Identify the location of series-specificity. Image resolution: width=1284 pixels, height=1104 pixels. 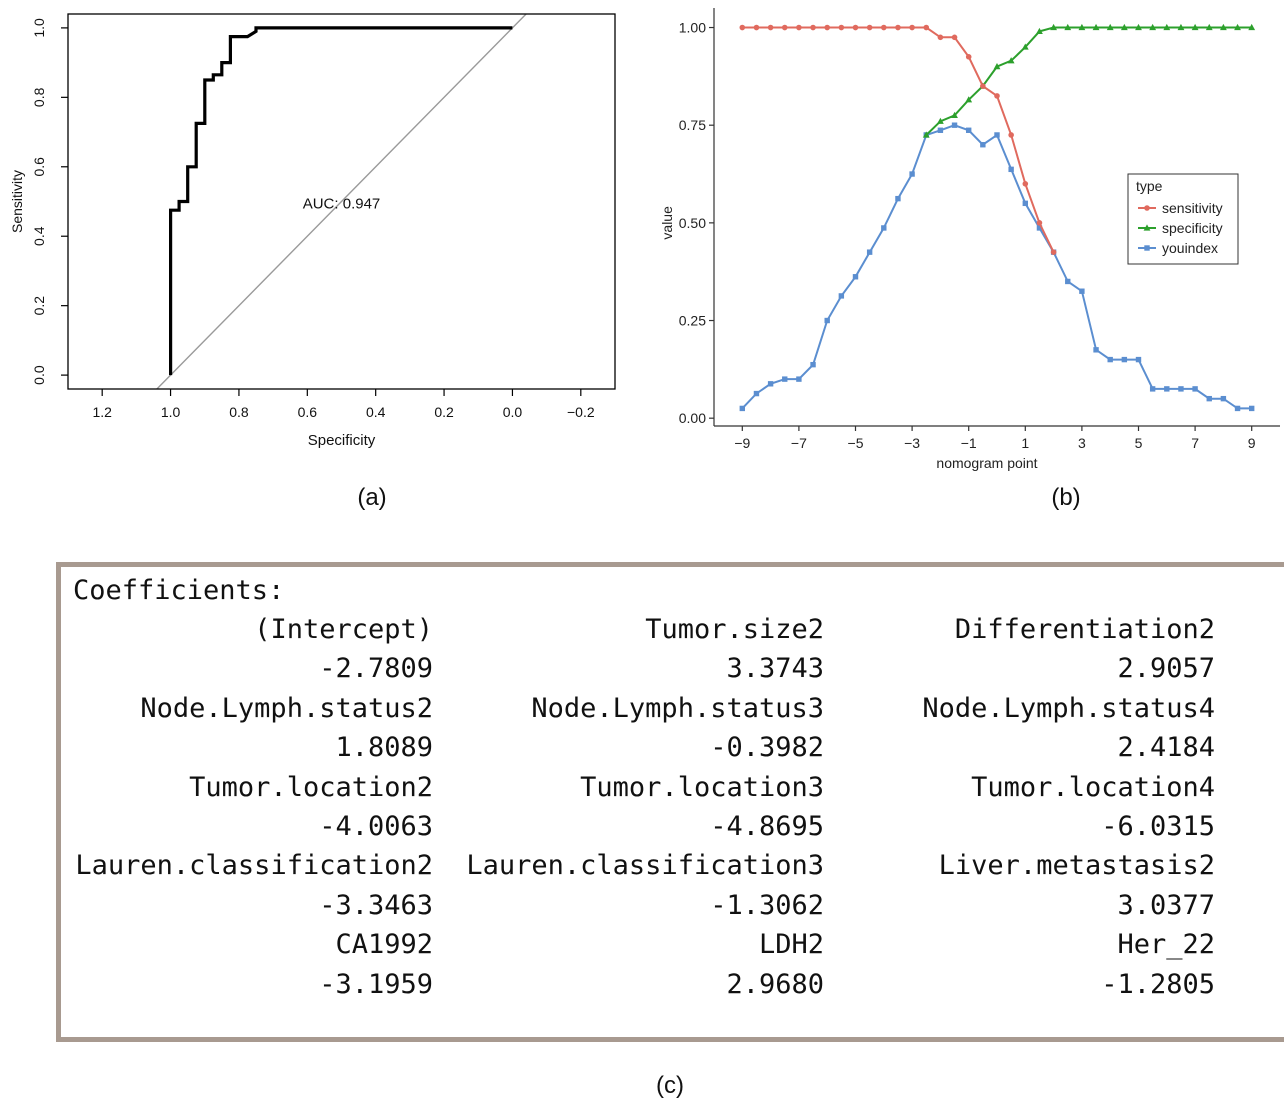
(1089, 80).